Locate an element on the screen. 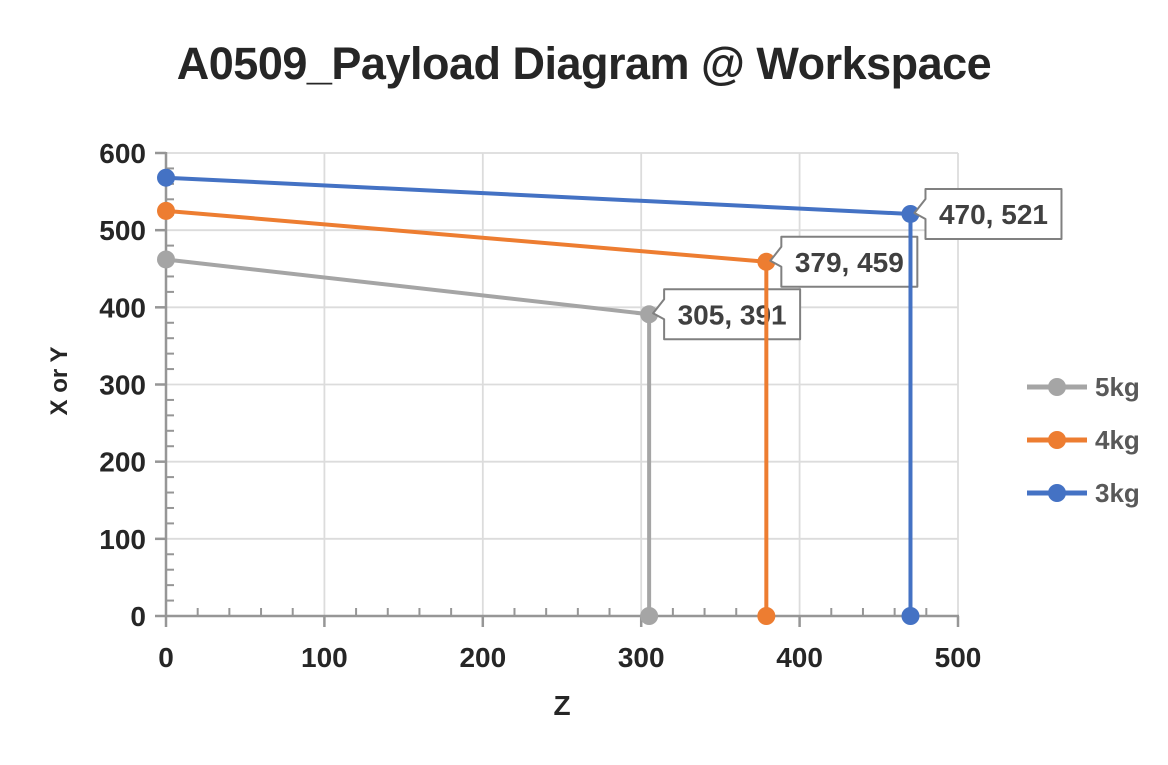 This screenshot has height=765, width=1168. data-callout-5kg is located at coordinates (727, 314).